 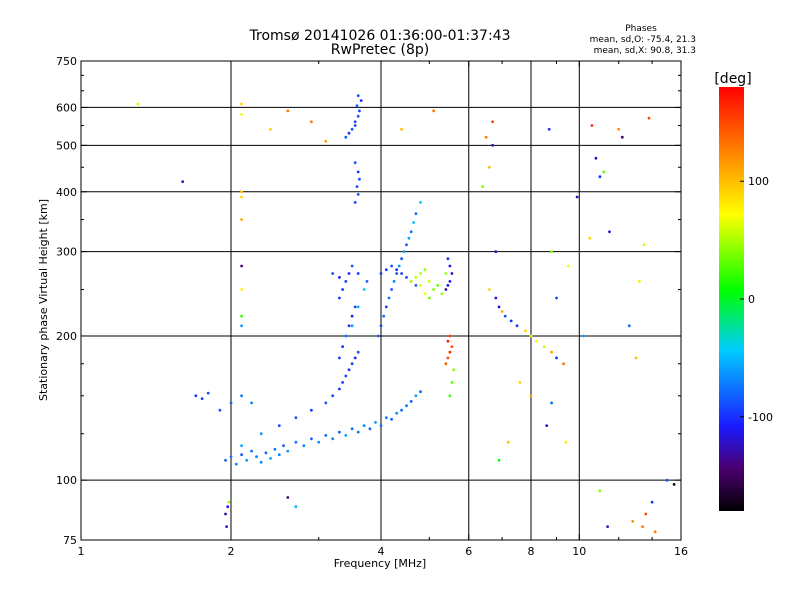 I want to click on x-tick-label: 6, so click(x=468, y=551).